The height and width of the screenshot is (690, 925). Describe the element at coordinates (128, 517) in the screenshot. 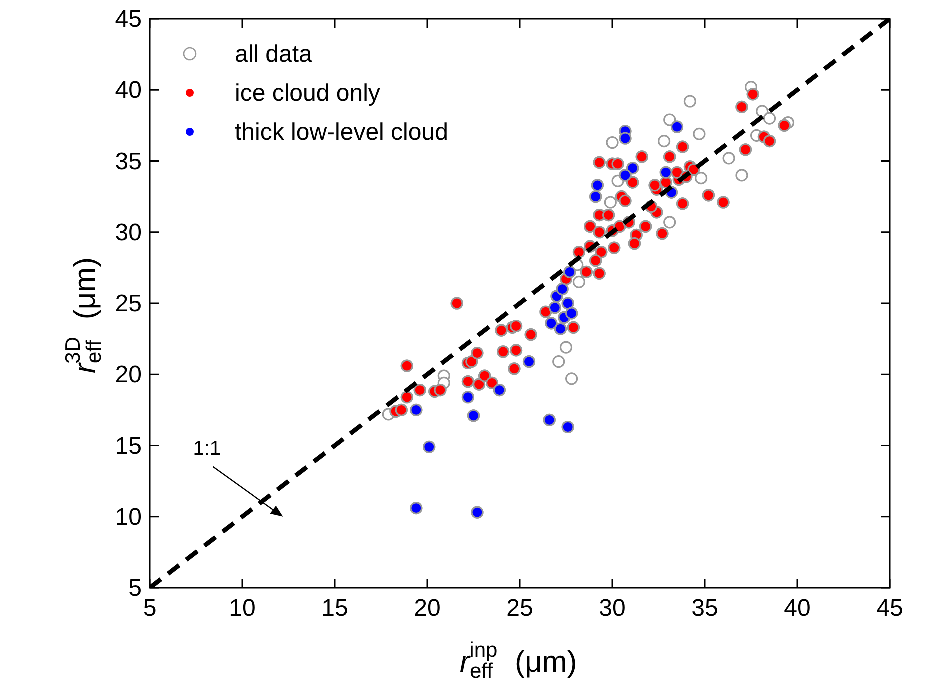

I see `y-tick-label: 10` at that location.